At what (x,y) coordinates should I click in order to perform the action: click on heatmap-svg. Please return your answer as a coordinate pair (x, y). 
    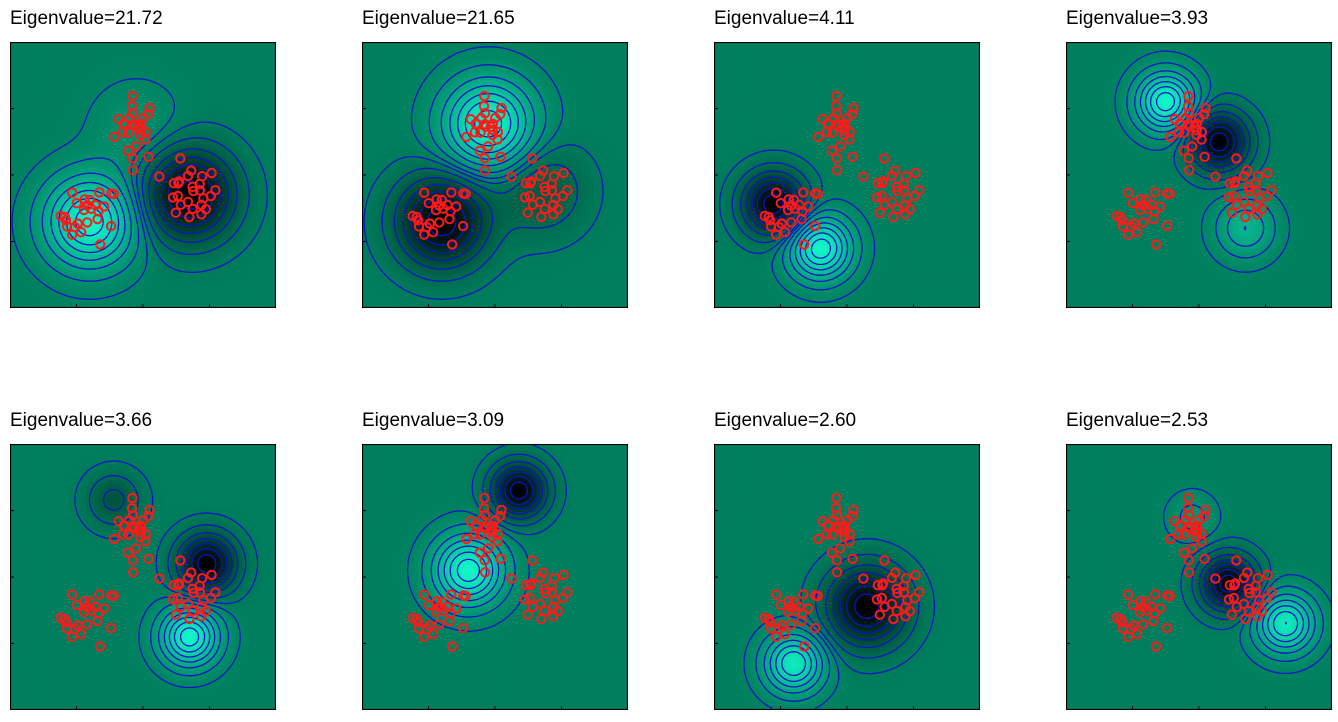
    Looking at the image, I should click on (143, 175).